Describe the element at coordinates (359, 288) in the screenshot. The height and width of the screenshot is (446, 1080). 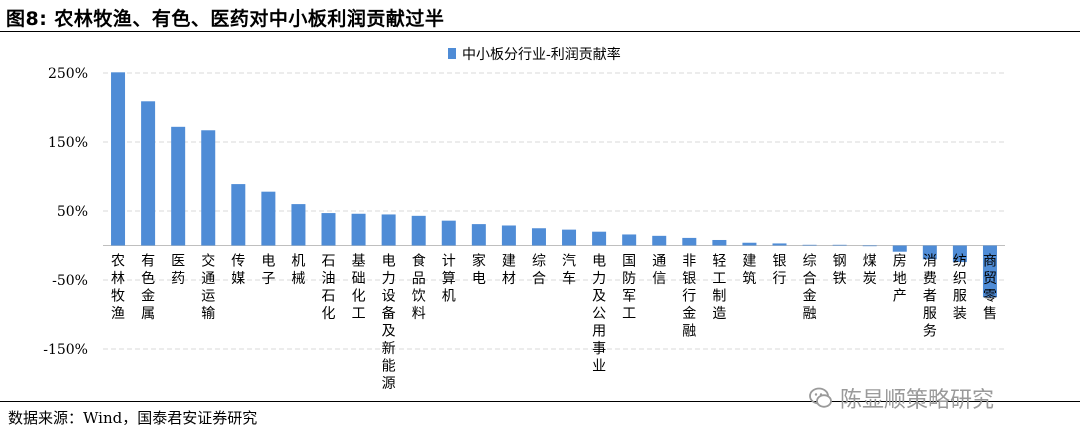
I see `x-tick-label: 基础化工` at that location.